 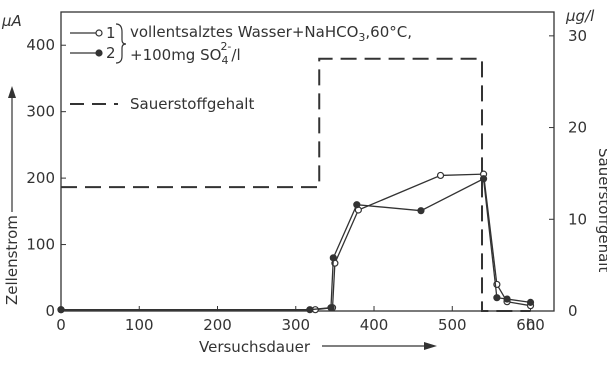 What do you see at coordinates (40, 245) in the screenshot?
I see `y-tick-label: 100` at bounding box center [40, 245].